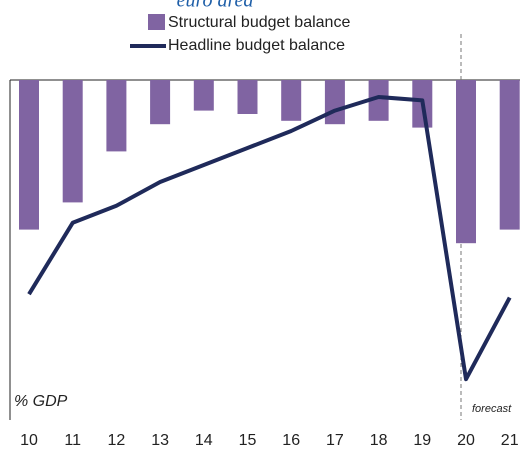 The image size is (522, 450). What do you see at coordinates (215, 6) in the screenshot?
I see `chart-title: euro area` at bounding box center [215, 6].